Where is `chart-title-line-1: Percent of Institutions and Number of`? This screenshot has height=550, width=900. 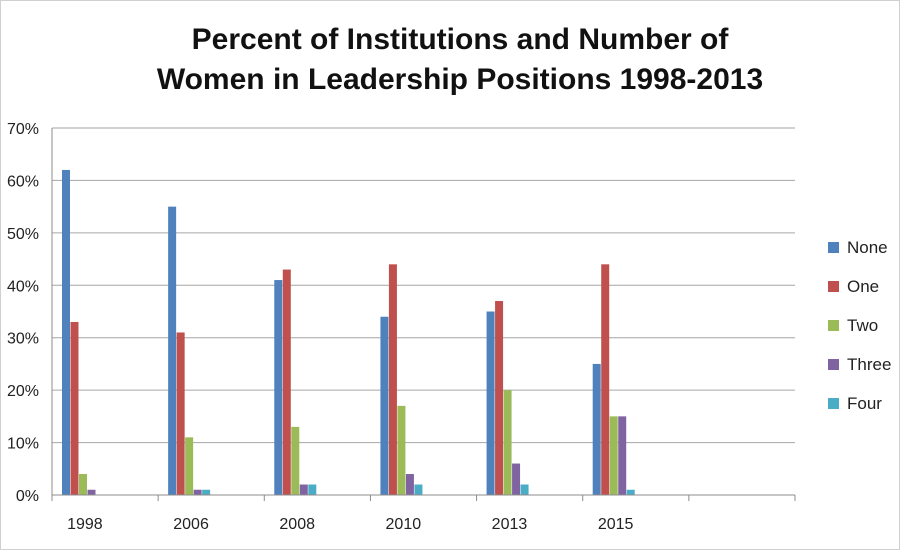
chart-title-line-1: Percent of Institutions and Number of is located at coordinates (460, 39).